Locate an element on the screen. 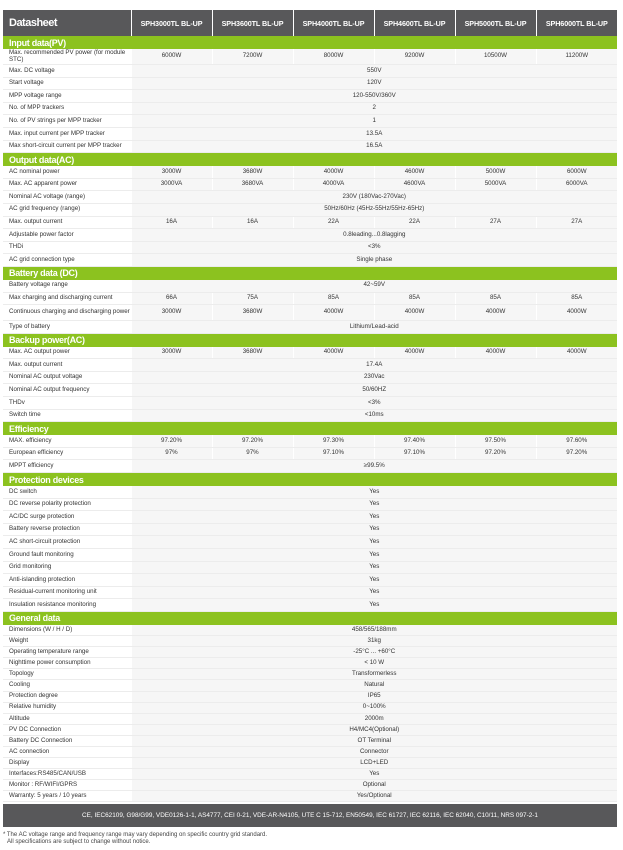  spec-value: 8000W is located at coordinates (333, 57).